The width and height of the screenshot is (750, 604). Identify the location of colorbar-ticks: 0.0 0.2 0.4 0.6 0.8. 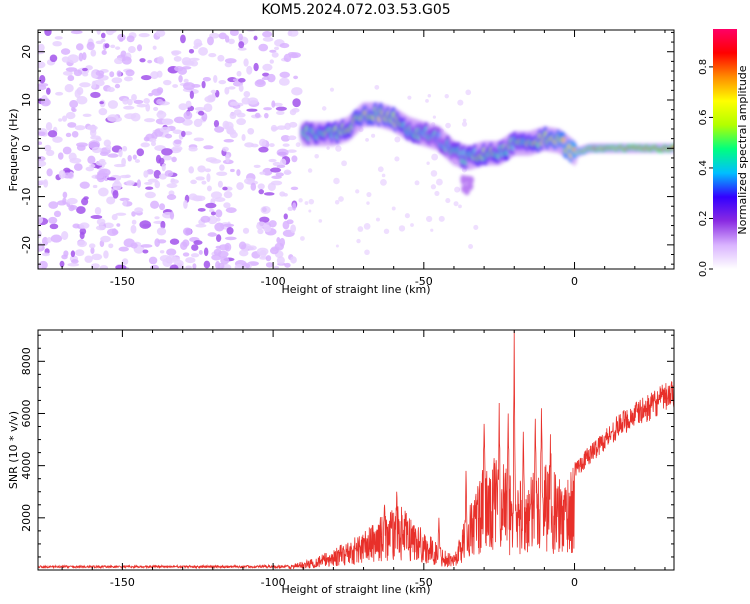
(705, 168).